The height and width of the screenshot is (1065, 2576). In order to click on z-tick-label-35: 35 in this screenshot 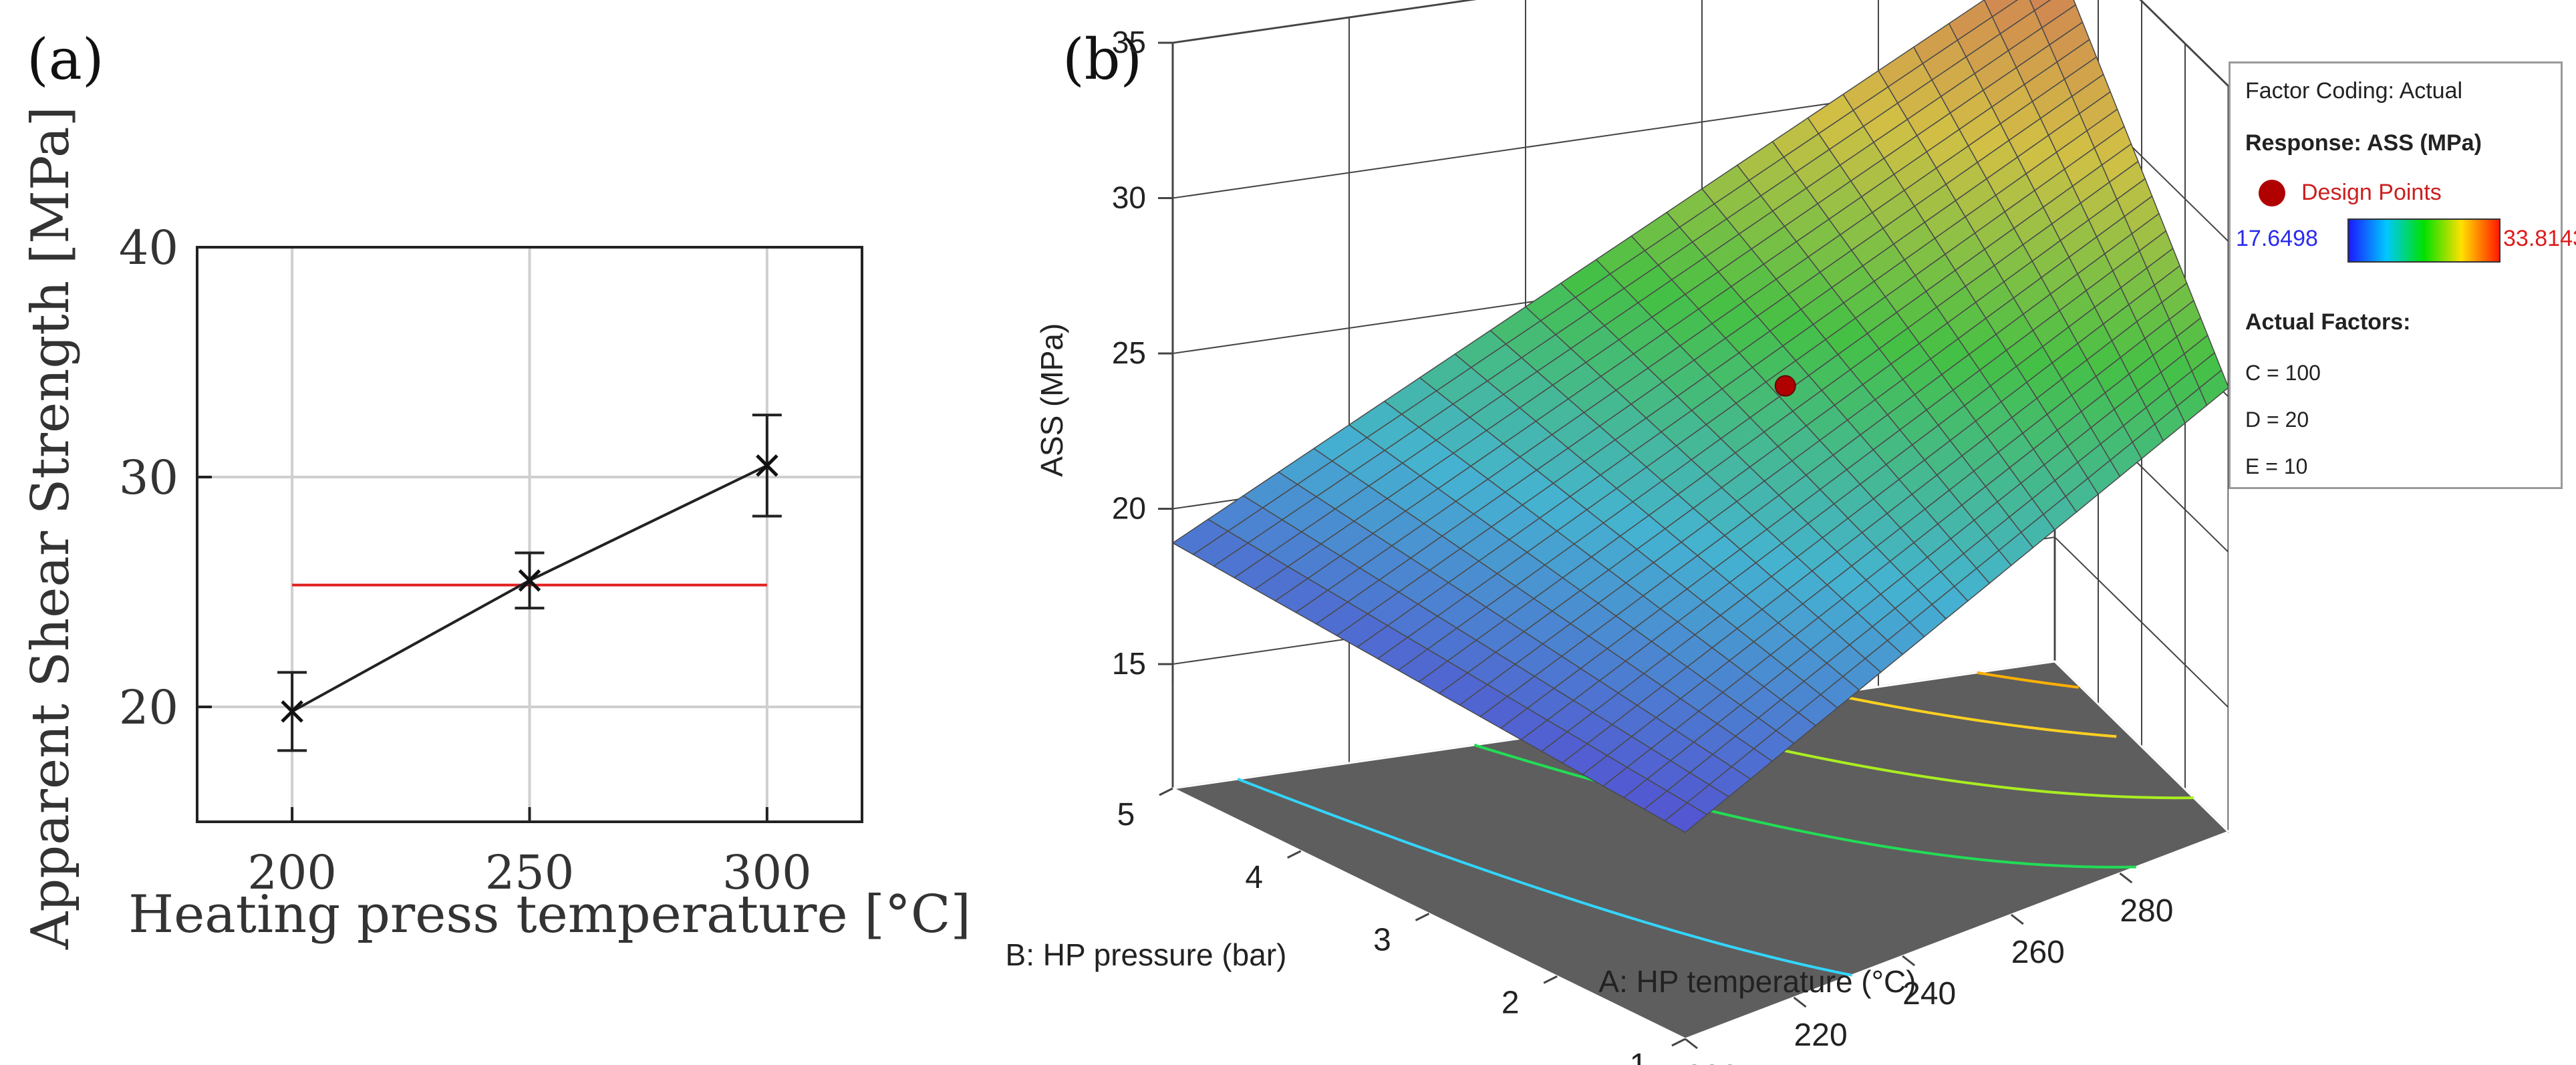, I will do `click(1129, 42)`.